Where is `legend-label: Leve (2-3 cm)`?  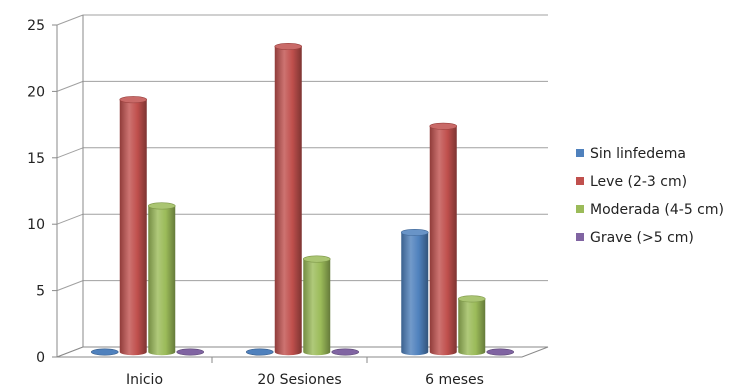 legend-label: Leve (2-3 cm) is located at coordinates (638, 182).